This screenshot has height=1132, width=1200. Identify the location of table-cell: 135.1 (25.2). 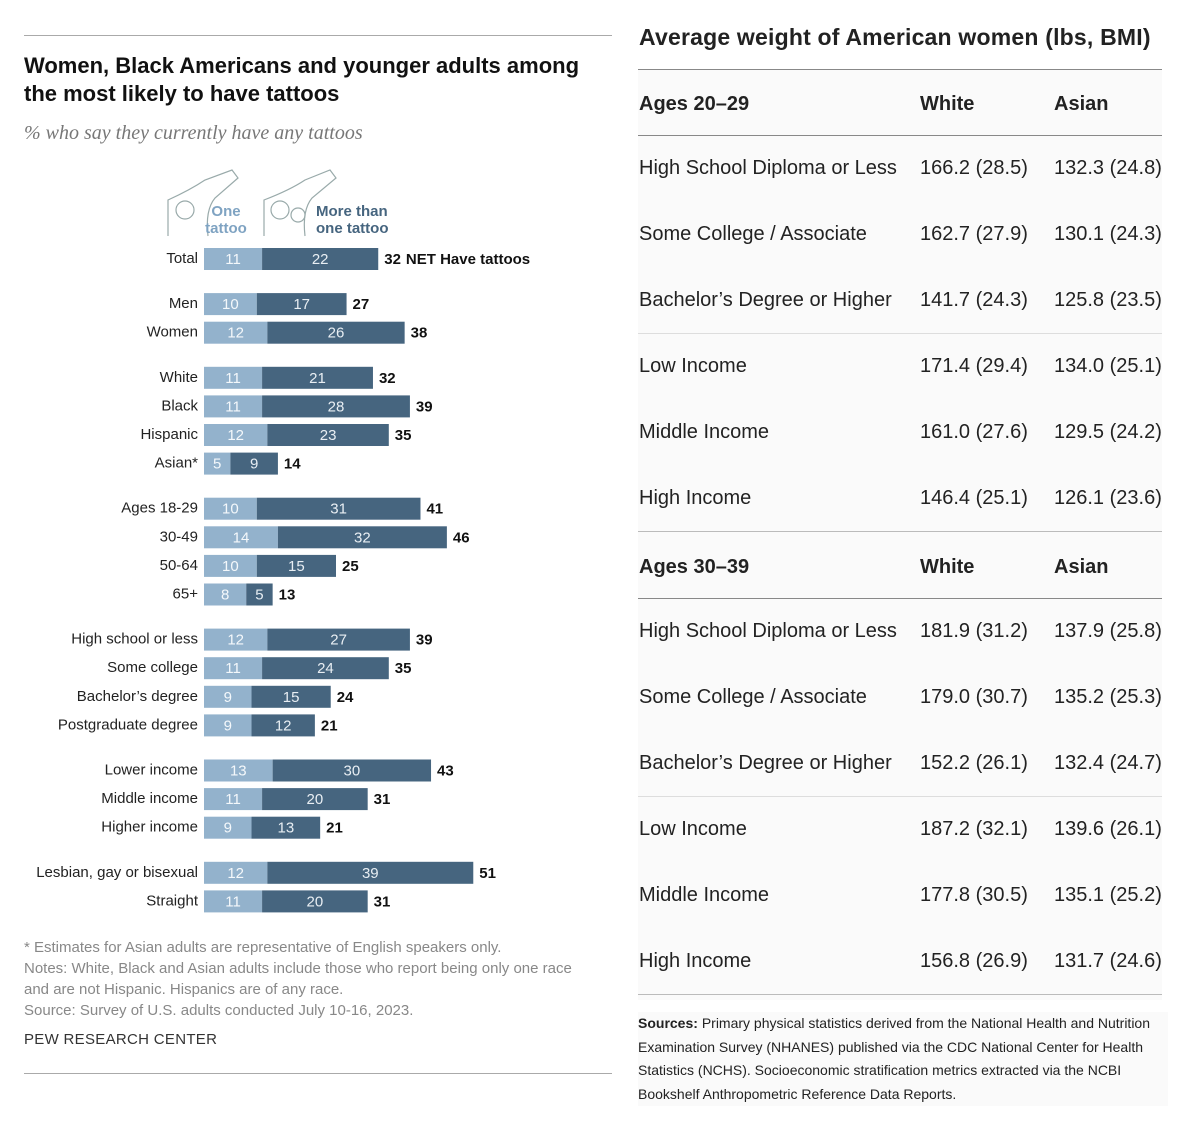
(1108, 895).